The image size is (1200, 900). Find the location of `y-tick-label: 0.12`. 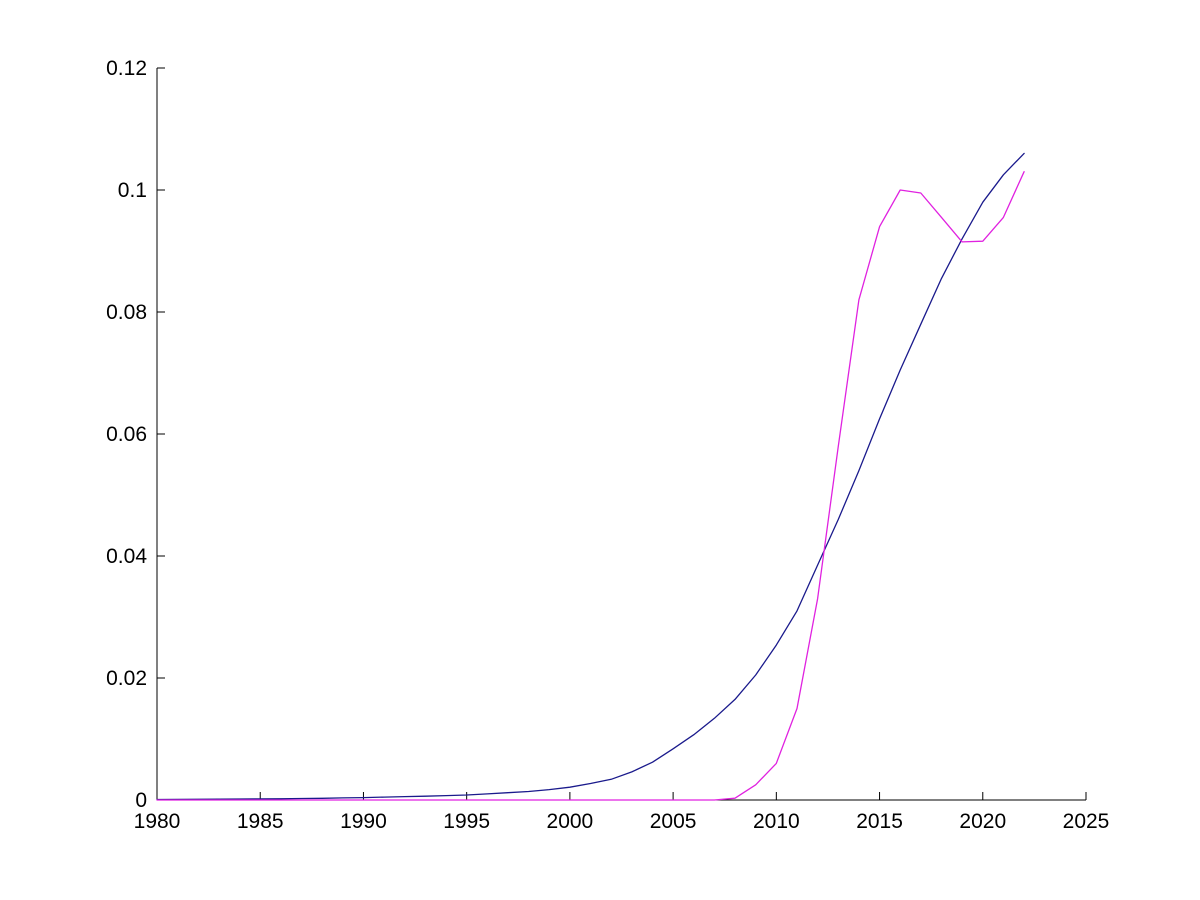

y-tick-label: 0.12 is located at coordinates (126, 68).